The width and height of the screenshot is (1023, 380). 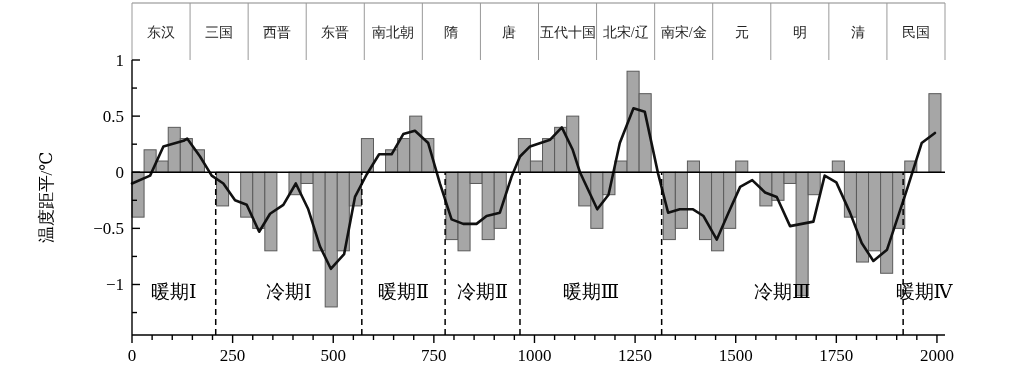 What do you see at coordinates (782, 291) in the screenshot?
I see `annotation: 冷期Ⅲ` at bounding box center [782, 291].